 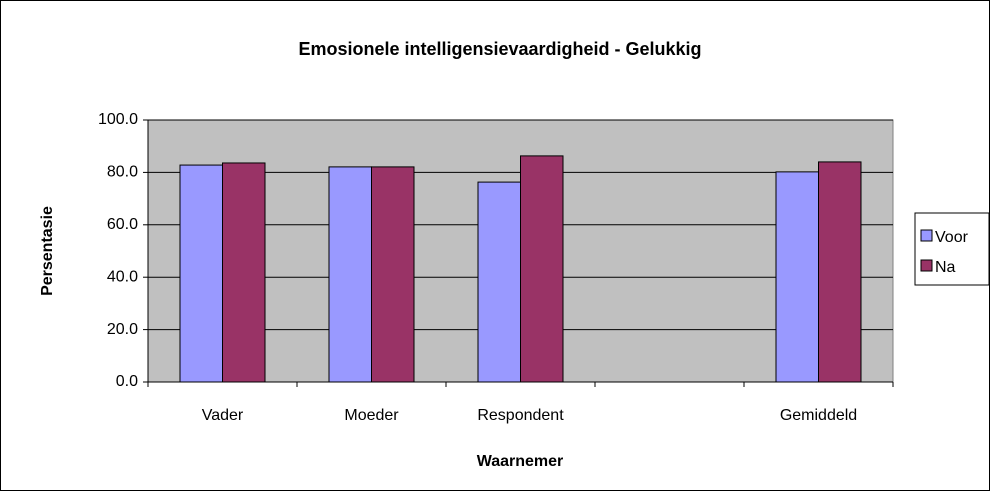 I want to click on y-tick-label: 0.0, so click(x=127, y=381).